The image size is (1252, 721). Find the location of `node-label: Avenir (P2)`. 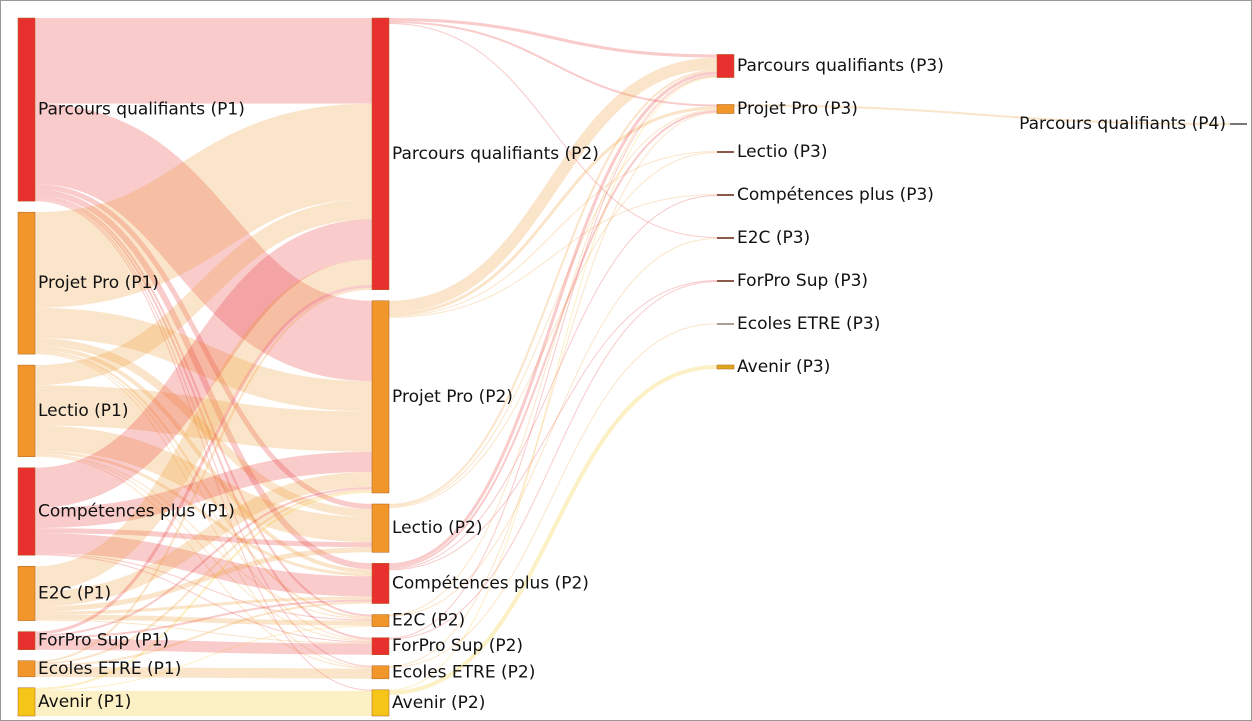

node-label: Avenir (P2) is located at coordinates (438, 703).